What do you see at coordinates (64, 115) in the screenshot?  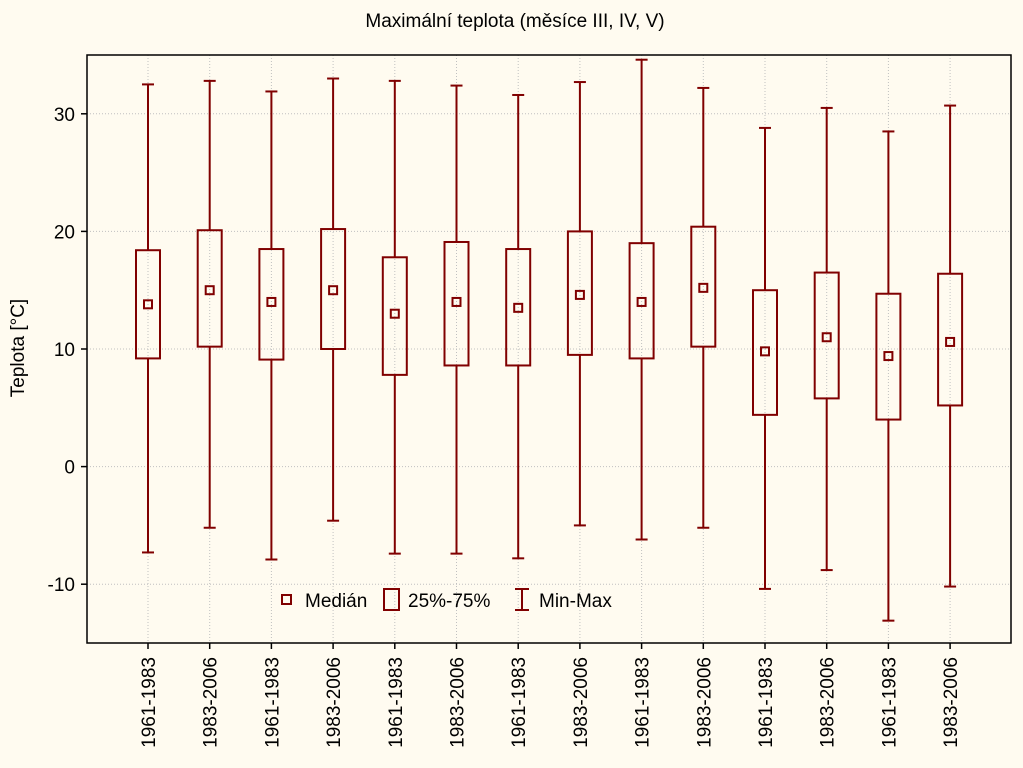 I see `y-tick-label: 30` at bounding box center [64, 115].